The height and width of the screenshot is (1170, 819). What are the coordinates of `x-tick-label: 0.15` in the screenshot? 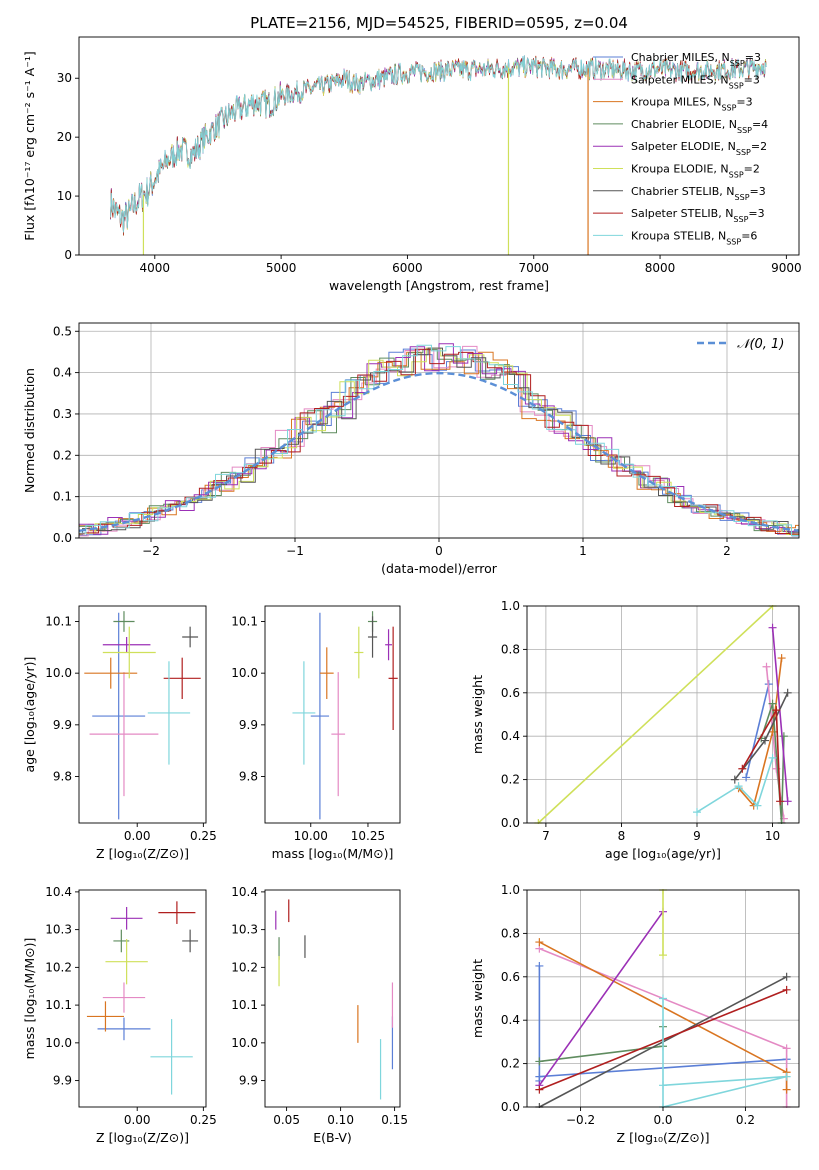 It's located at (394, 1120).